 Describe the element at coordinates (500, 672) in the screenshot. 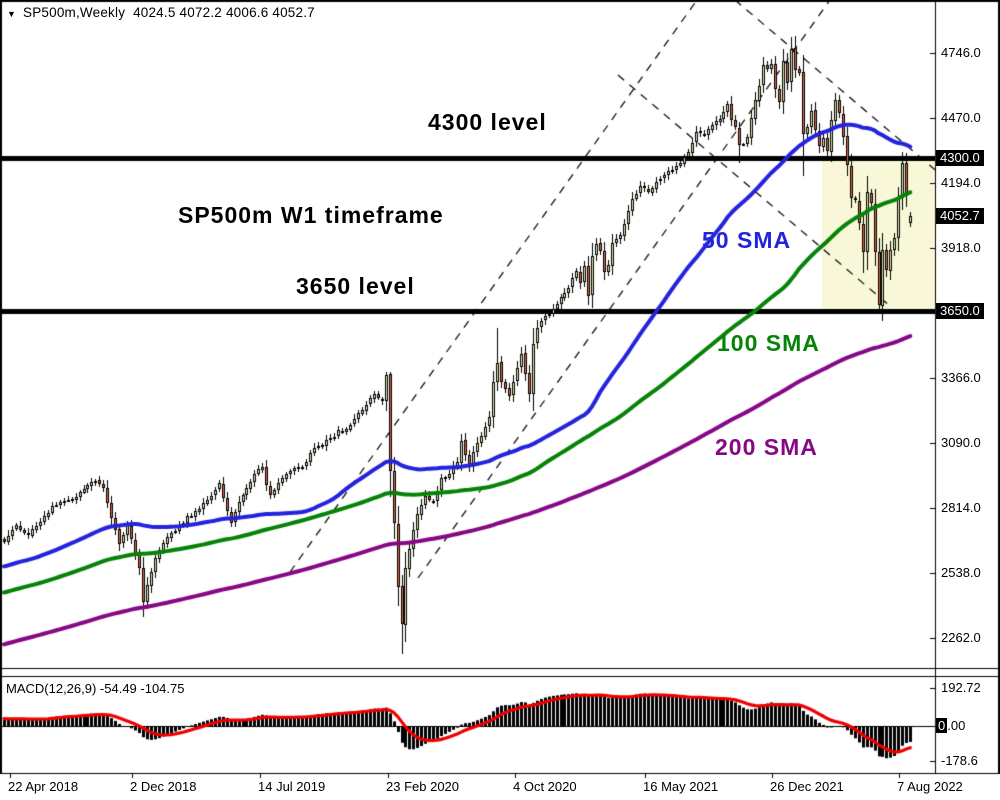

I see `panel-divider` at that location.